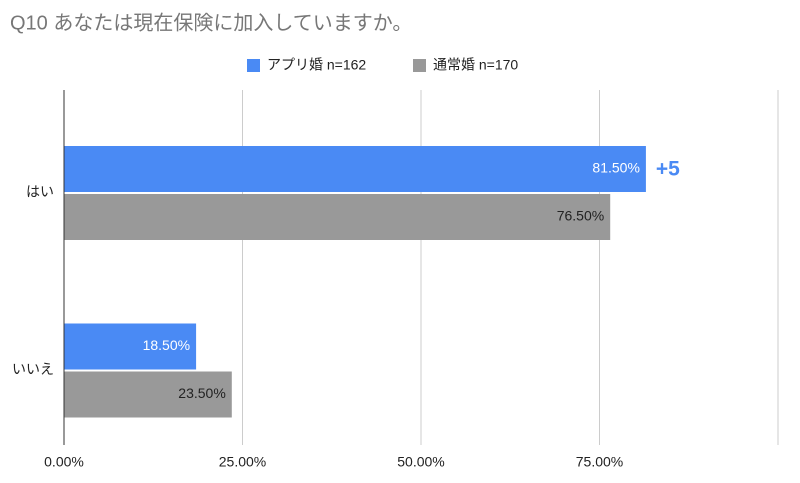 The height and width of the screenshot is (483, 800). Describe the element at coordinates (201, 393) in the screenshot. I see `value-label: 23.50%` at that location.